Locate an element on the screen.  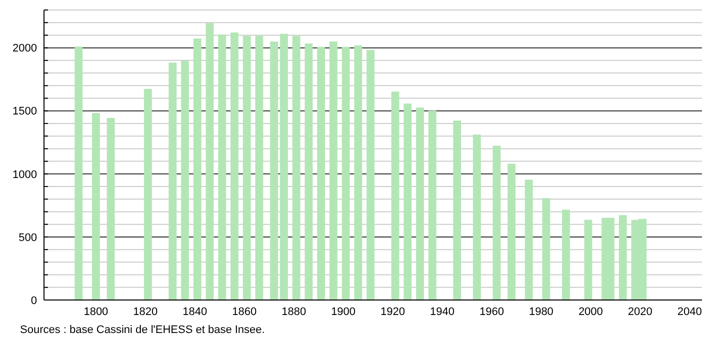
x-tick-label: 2020 is located at coordinates (640, 312).